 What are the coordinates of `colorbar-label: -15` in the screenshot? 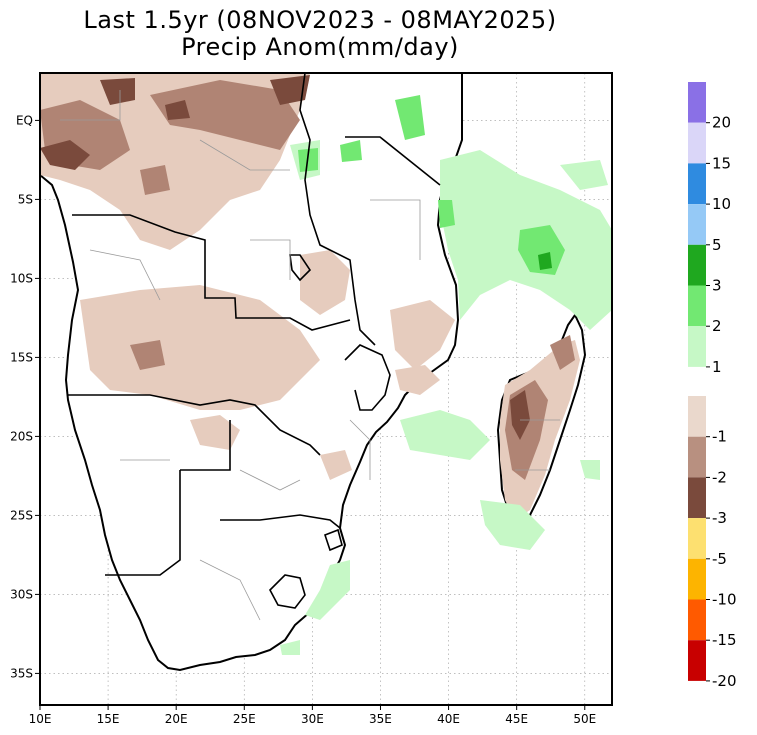 It's located at (724, 640).